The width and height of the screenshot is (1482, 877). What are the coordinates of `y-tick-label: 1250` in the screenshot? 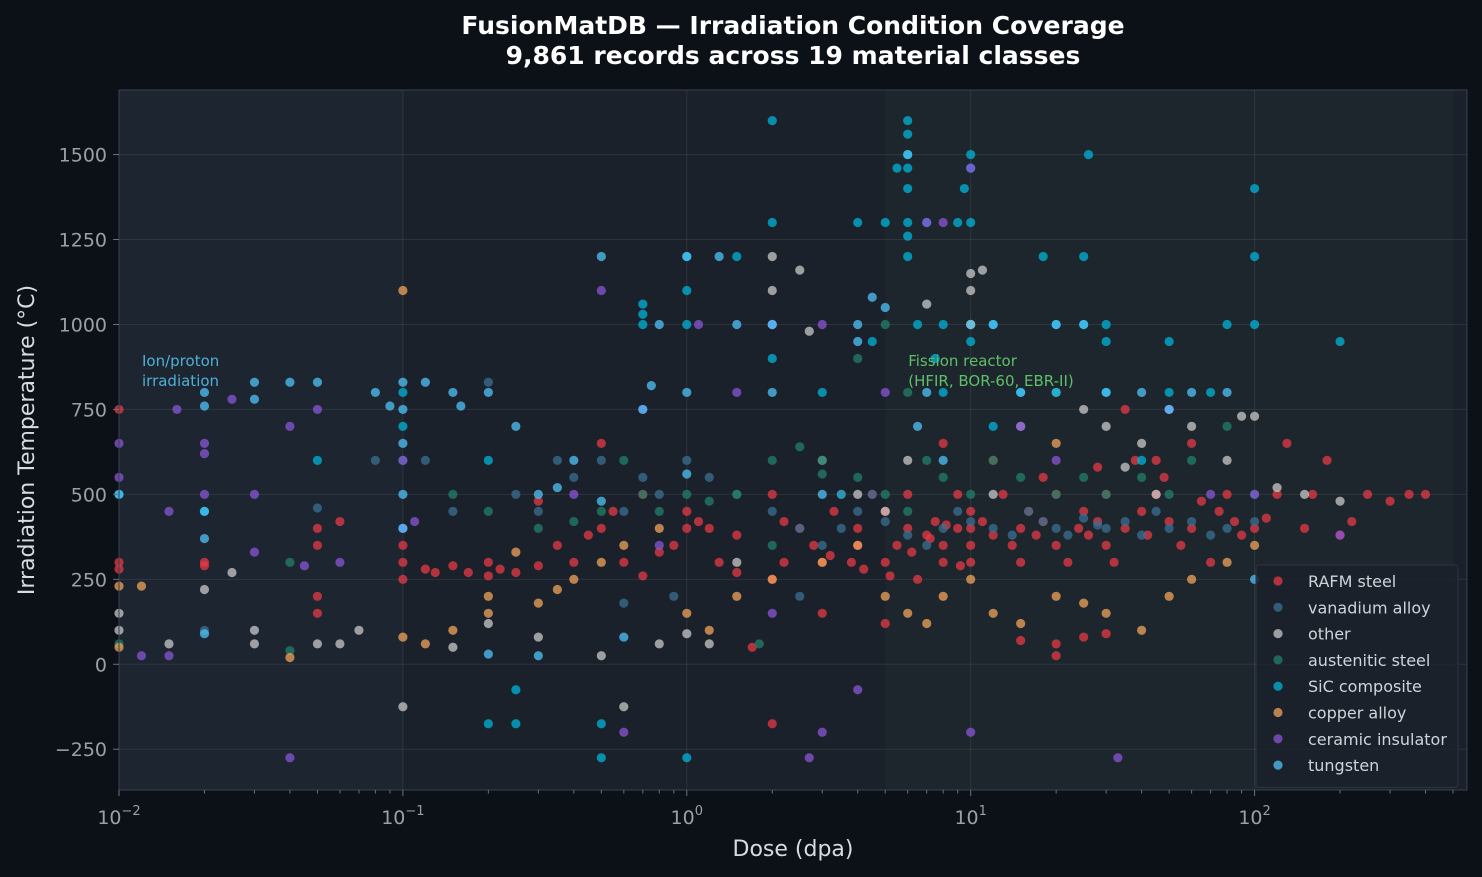 It's located at (83, 241).